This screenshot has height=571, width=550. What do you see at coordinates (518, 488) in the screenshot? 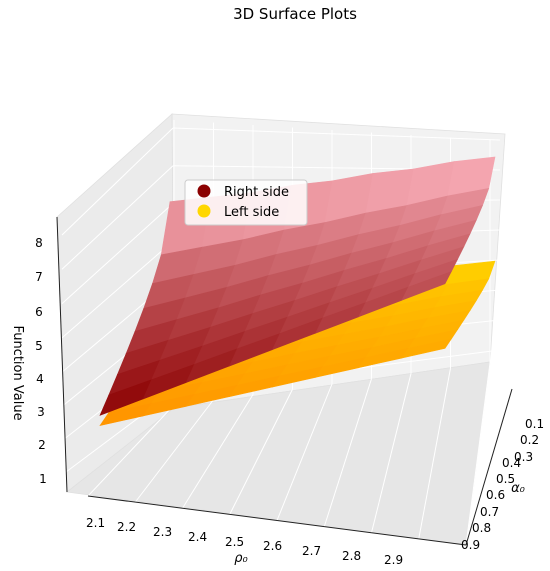
I see `y-axis-label: α₀` at bounding box center [518, 488].